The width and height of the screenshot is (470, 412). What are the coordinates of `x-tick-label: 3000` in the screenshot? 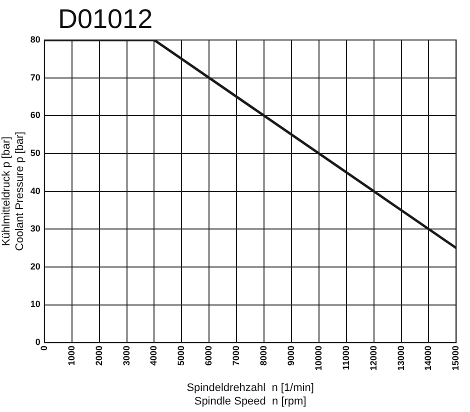 It's located at (126, 356).